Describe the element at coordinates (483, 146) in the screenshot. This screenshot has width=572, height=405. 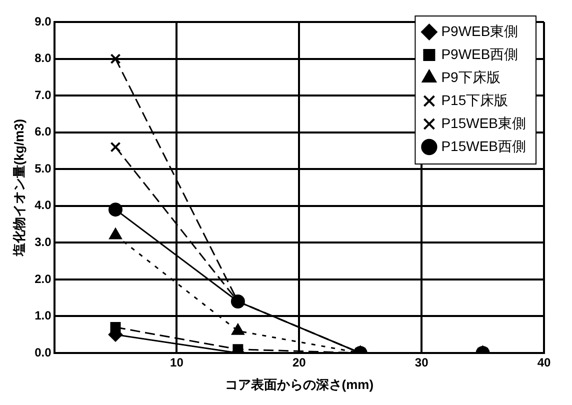
I see `legend-label: P15WEB西側` at that location.